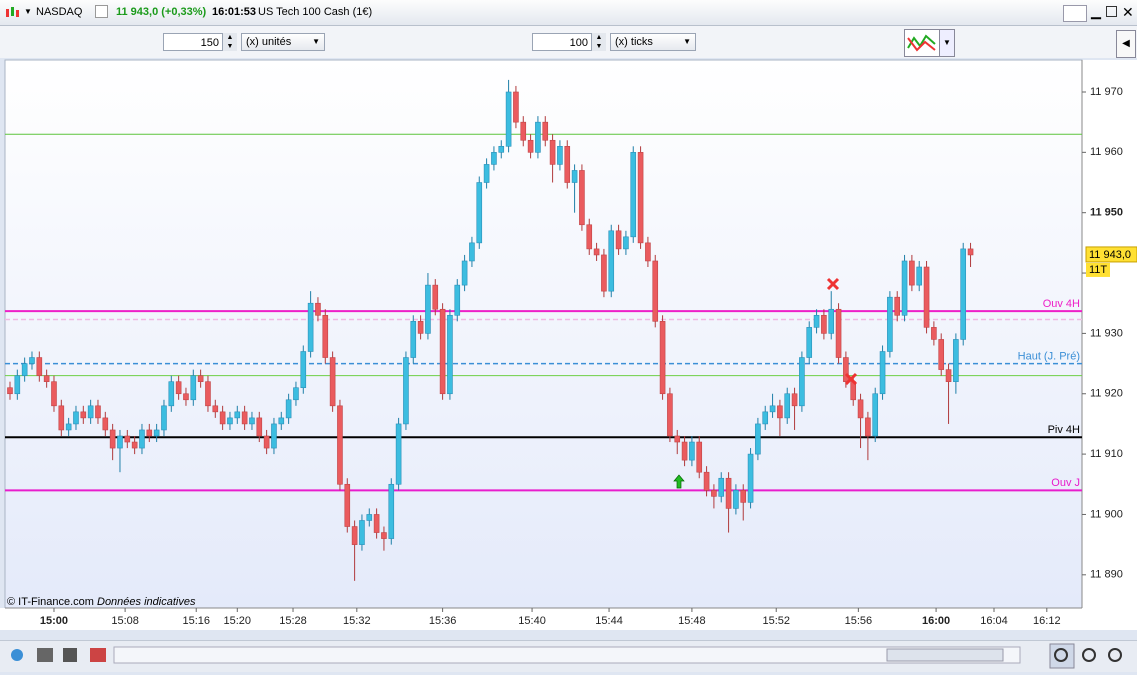  I want to click on x-tick-label: 15:56, so click(859, 621).